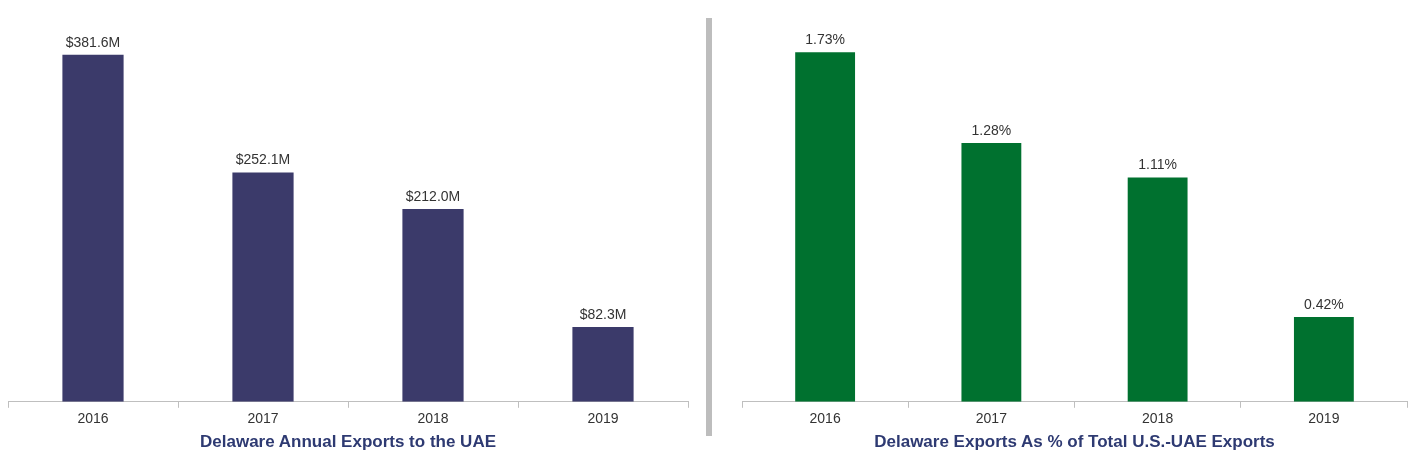 The image size is (1427, 453). Describe the element at coordinates (263, 159) in the screenshot. I see `data-label: $252.1M` at that location.